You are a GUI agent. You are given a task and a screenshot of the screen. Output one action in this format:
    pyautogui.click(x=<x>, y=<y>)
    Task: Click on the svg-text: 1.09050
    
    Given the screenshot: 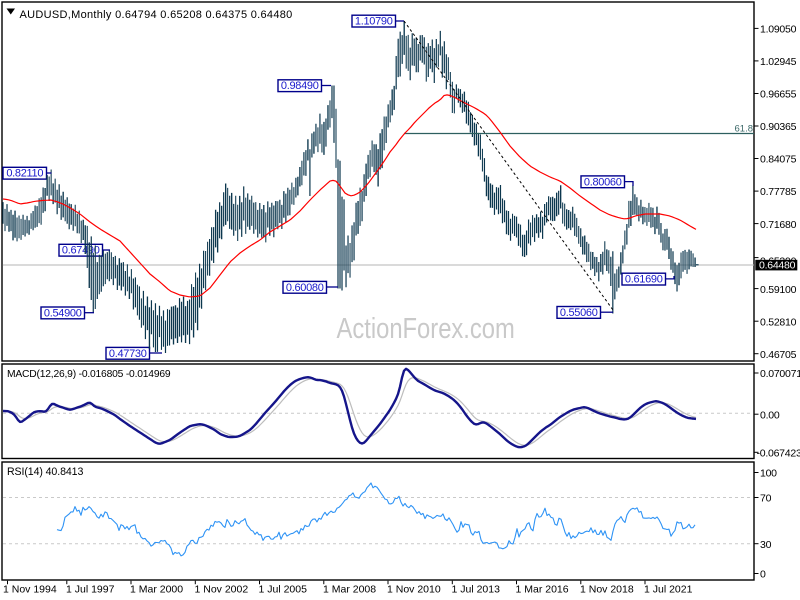 What is the action you would take?
    pyautogui.click(x=778, y=30)
    